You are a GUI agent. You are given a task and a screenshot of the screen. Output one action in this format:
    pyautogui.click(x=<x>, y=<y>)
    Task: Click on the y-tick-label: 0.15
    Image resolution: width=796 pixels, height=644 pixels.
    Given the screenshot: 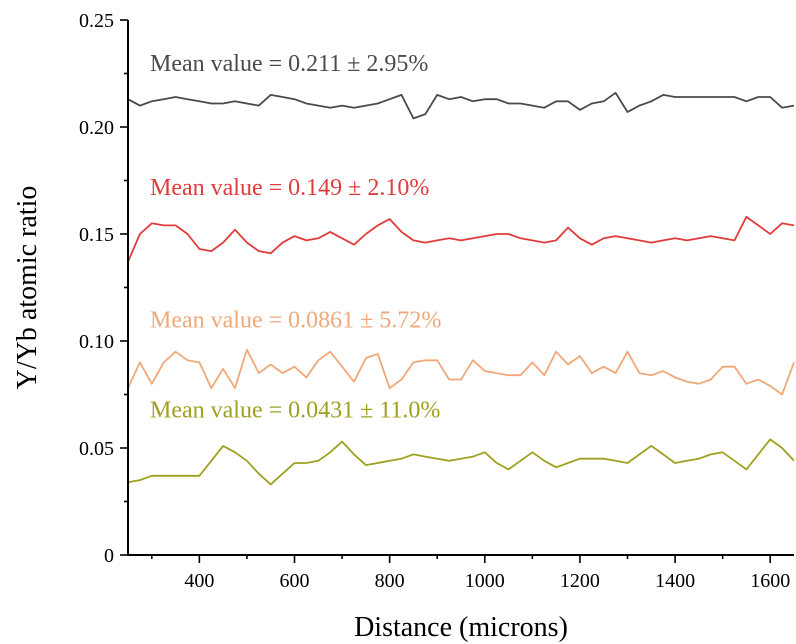 What is the action you would take?
    pyautogui.click(x=96, y=235)
    